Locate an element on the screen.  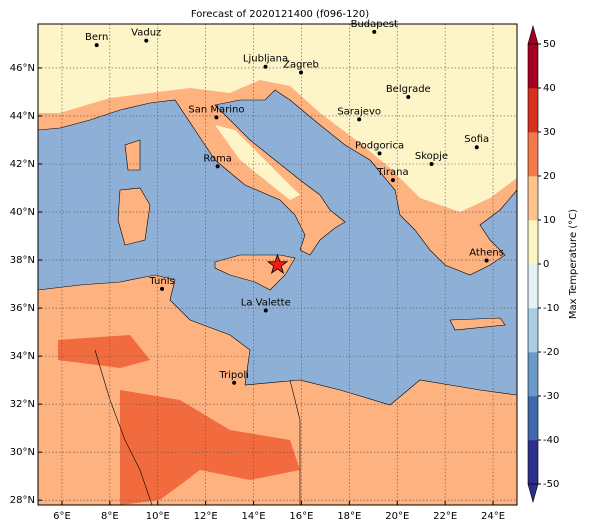
location-marker is located at coordinates (277, 263).